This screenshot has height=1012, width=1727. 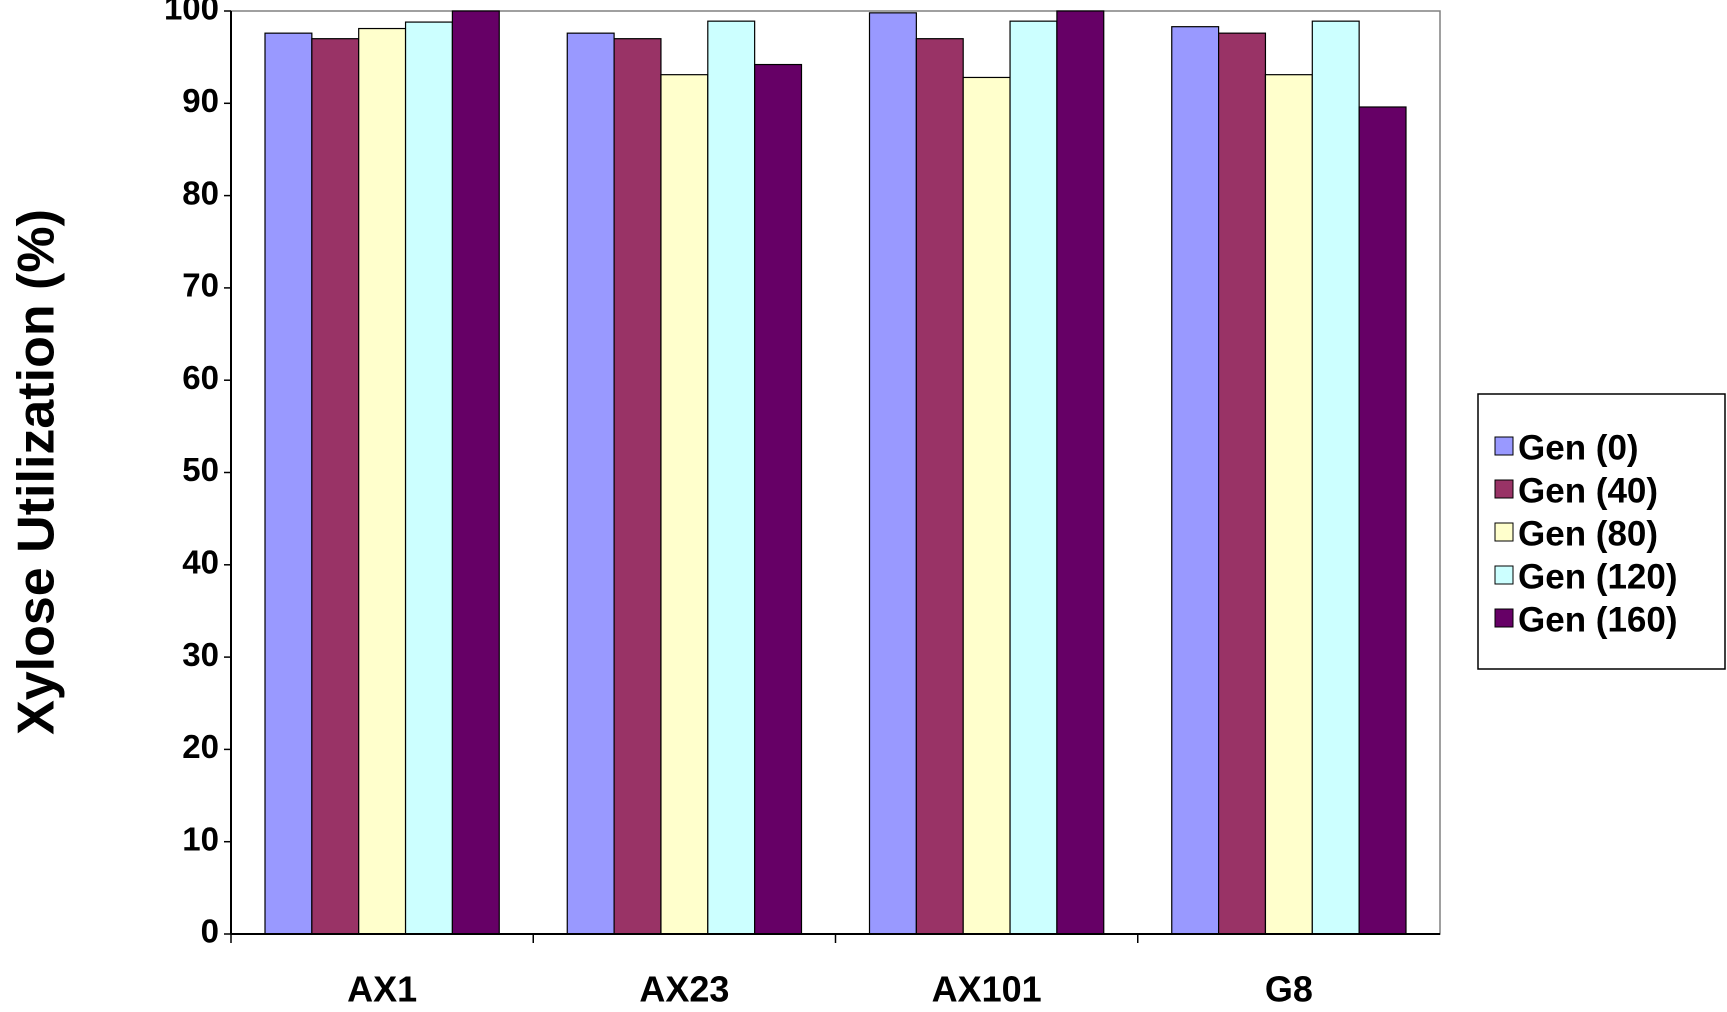 I want to click on legend-label: Gen (80), so click(x=1588, y=533).